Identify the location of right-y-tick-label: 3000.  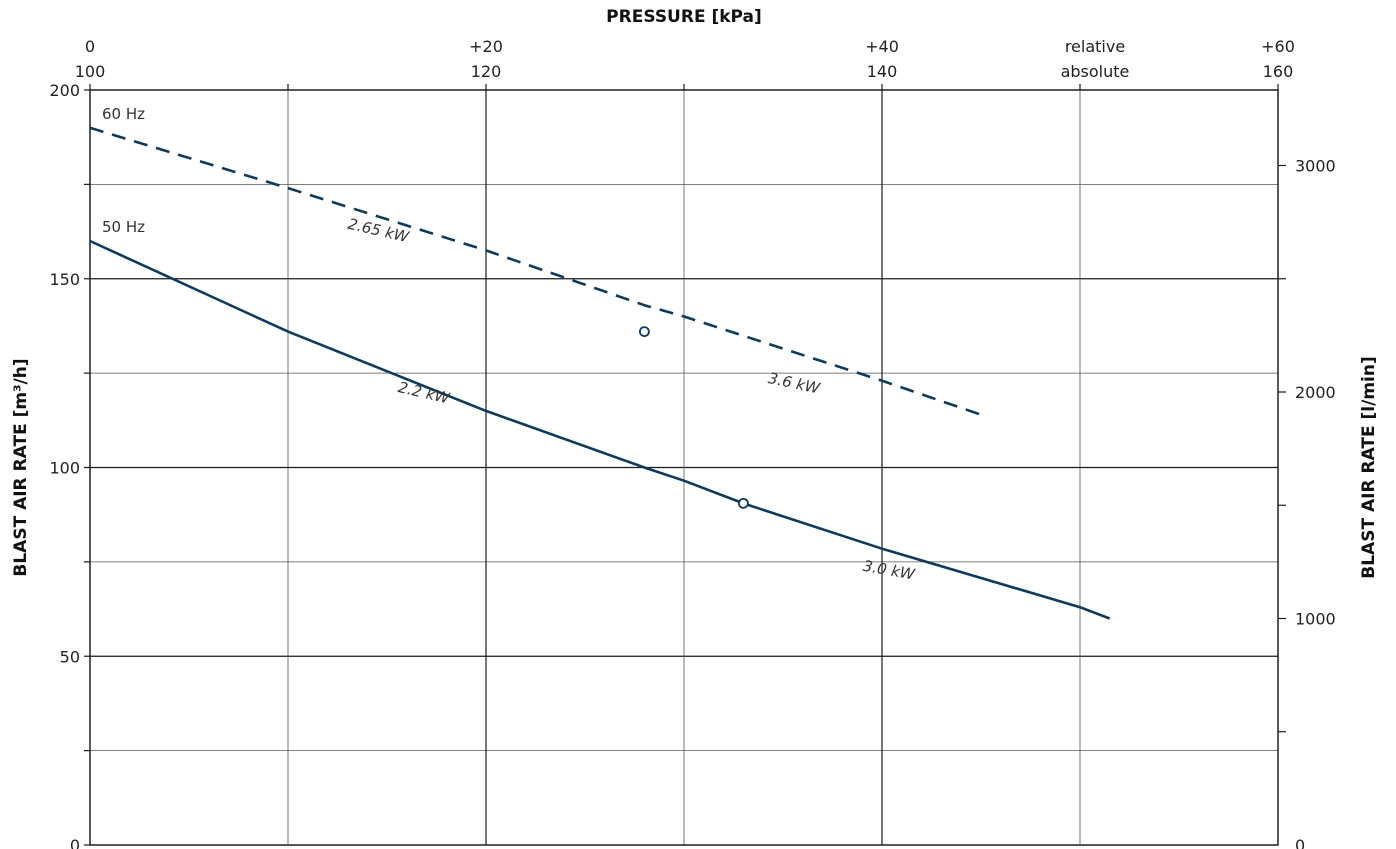
(1315, 165).